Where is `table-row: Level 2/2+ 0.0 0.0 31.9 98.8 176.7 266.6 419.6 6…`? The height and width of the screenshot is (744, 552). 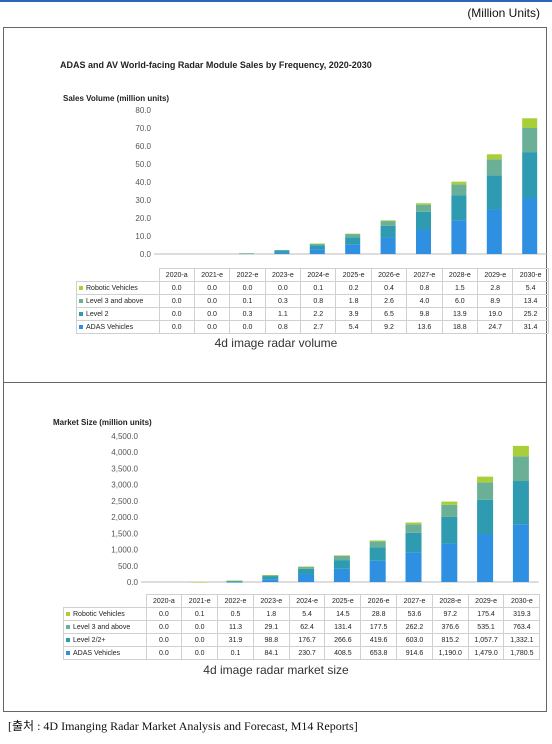 table-row: Level 2/2+ 0.0 0.0 31.9 98.8 176.7 266.6 419.6 6… is located at coordinates (302, 640).